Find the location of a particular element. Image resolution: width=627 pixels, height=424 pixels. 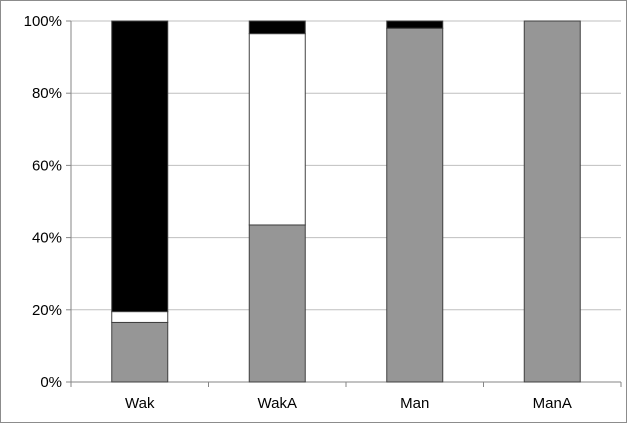

x-category-label: Man is located at coordinates (414, 403).